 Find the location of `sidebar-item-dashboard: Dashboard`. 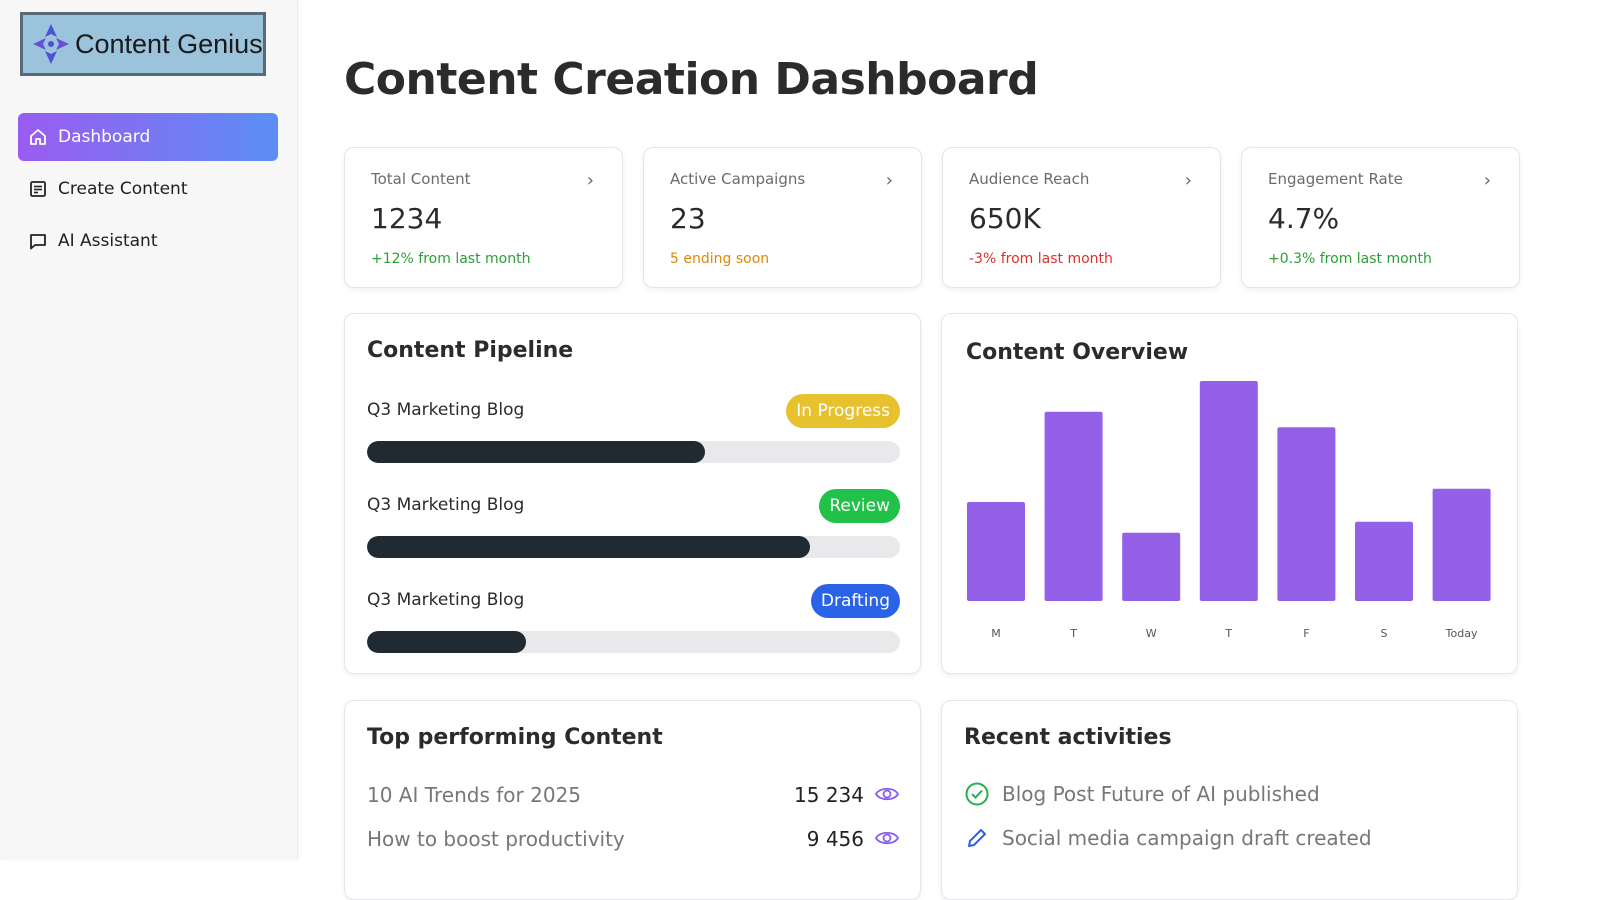

sidebar-item-dashboard: Dashboard is located at coordinates (148, 137).